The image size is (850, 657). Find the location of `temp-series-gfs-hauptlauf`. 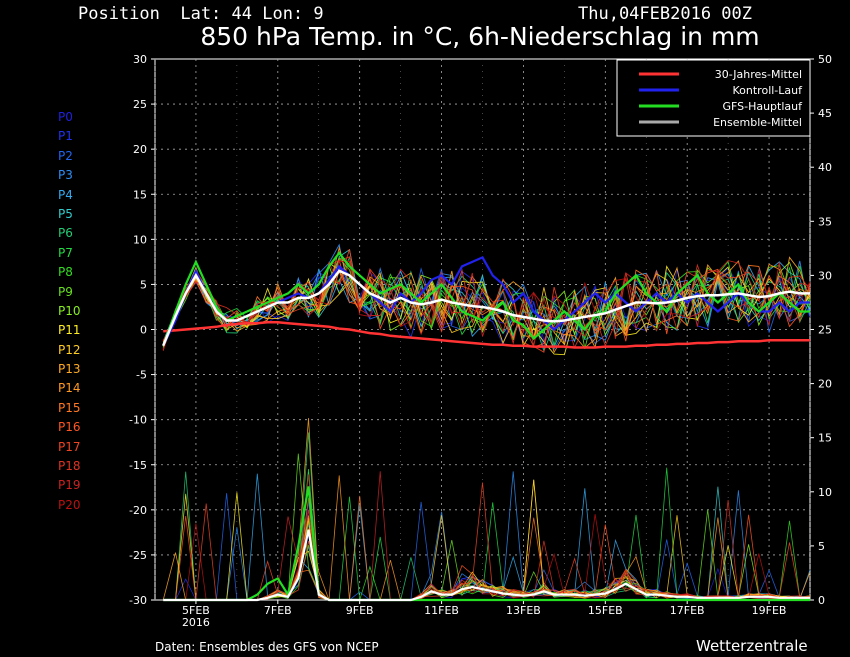

temp-series-gfs-hauptlauf is located at coordinates (486, 299).